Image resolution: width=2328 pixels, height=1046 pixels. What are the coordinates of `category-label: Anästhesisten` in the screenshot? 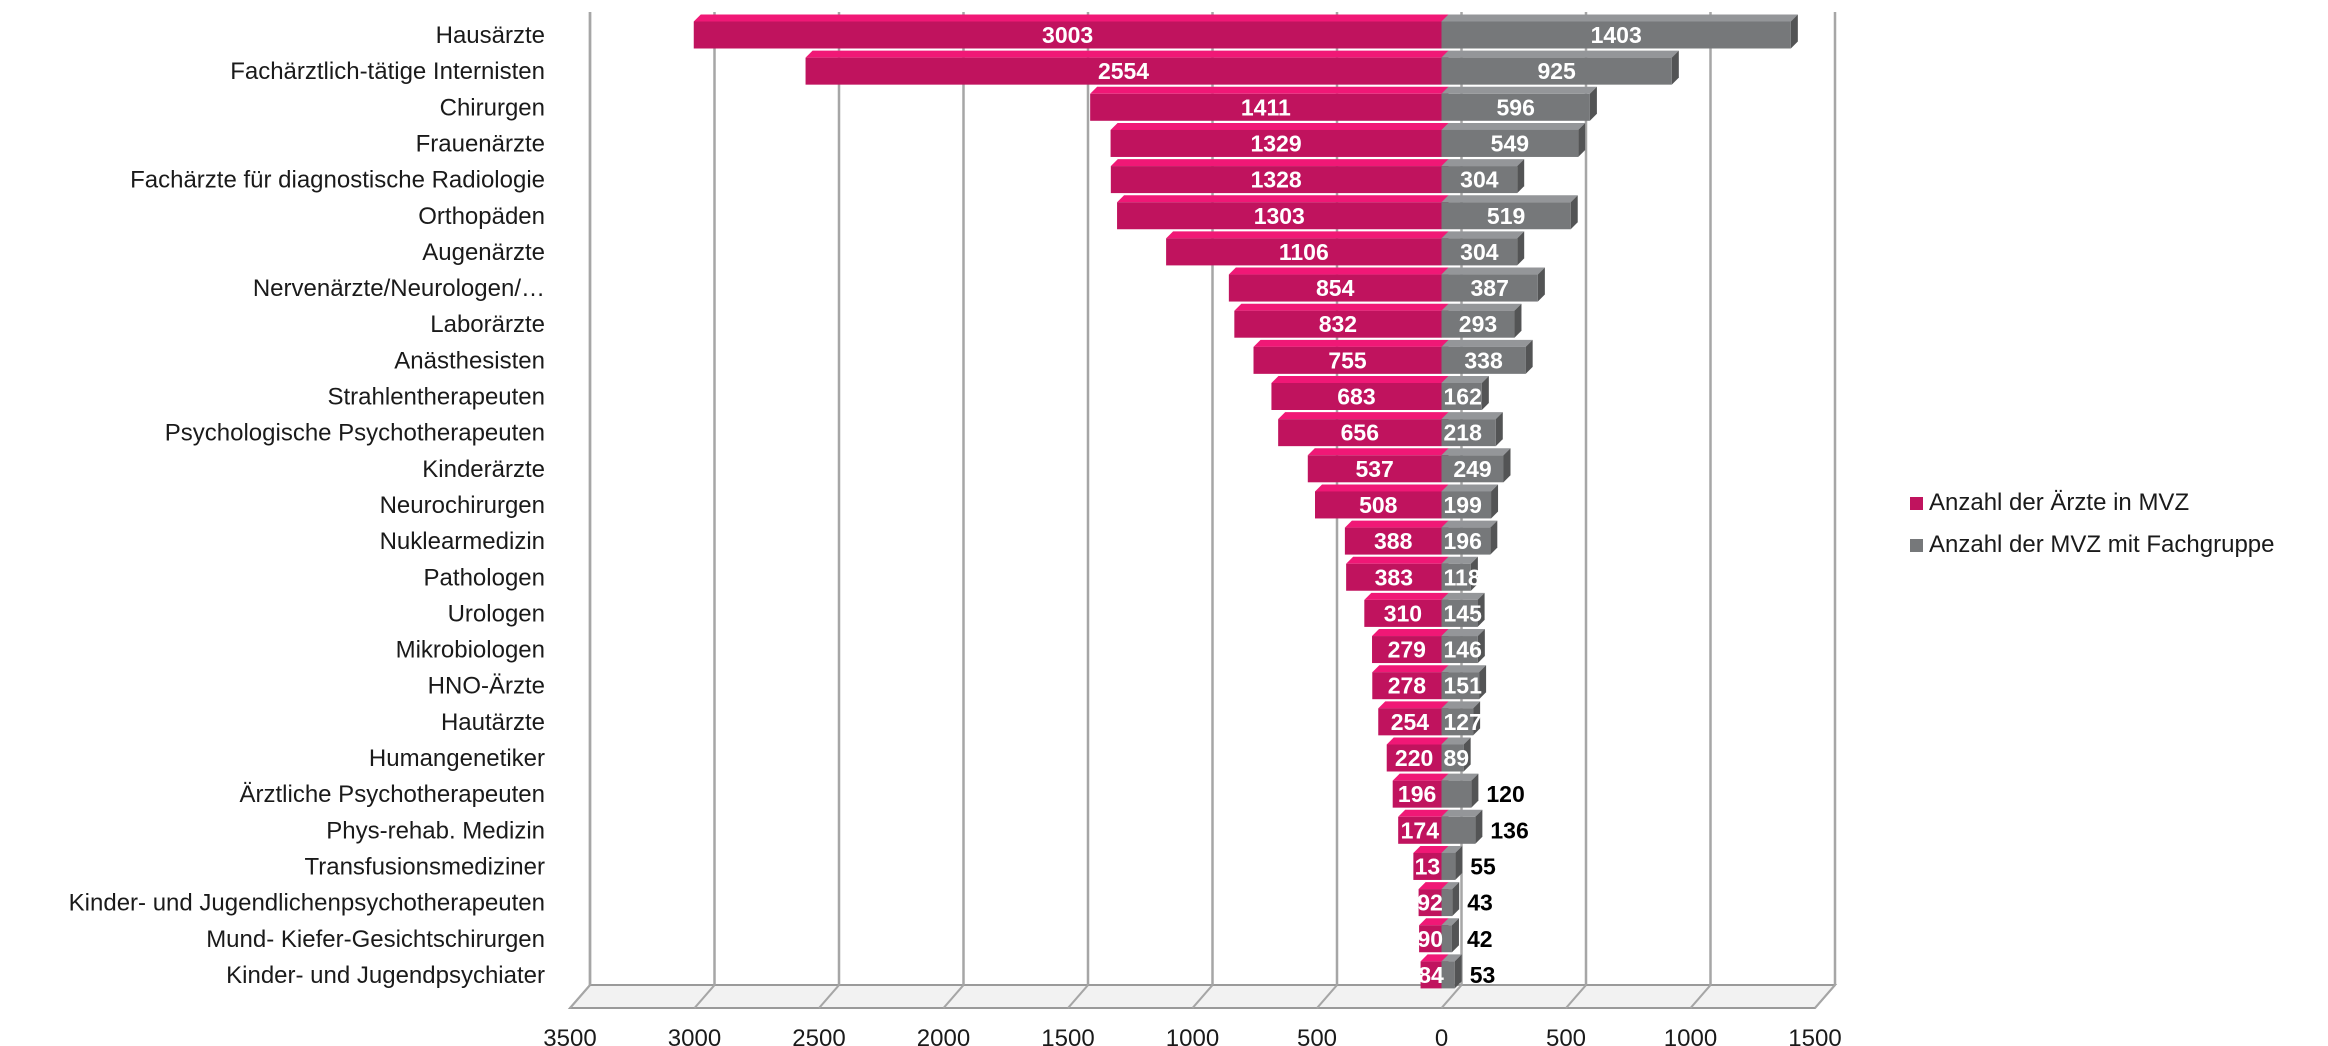 It's located at (469, 360).